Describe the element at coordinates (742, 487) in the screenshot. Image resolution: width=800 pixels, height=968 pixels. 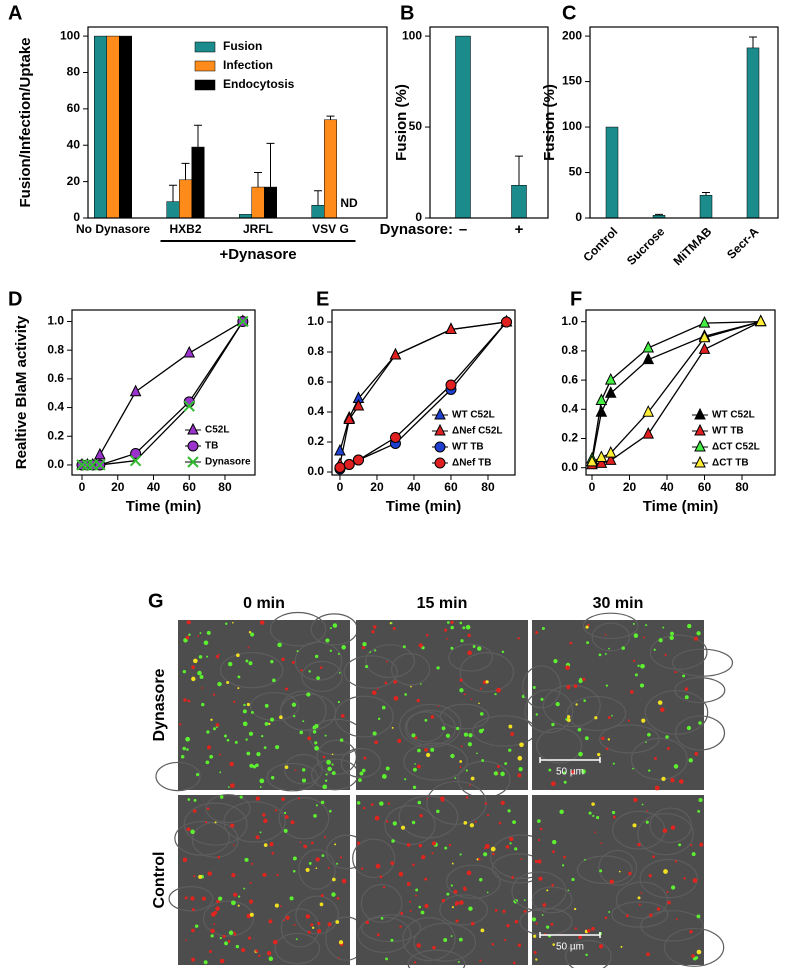
I see `x-tick-label: 80` at that location.